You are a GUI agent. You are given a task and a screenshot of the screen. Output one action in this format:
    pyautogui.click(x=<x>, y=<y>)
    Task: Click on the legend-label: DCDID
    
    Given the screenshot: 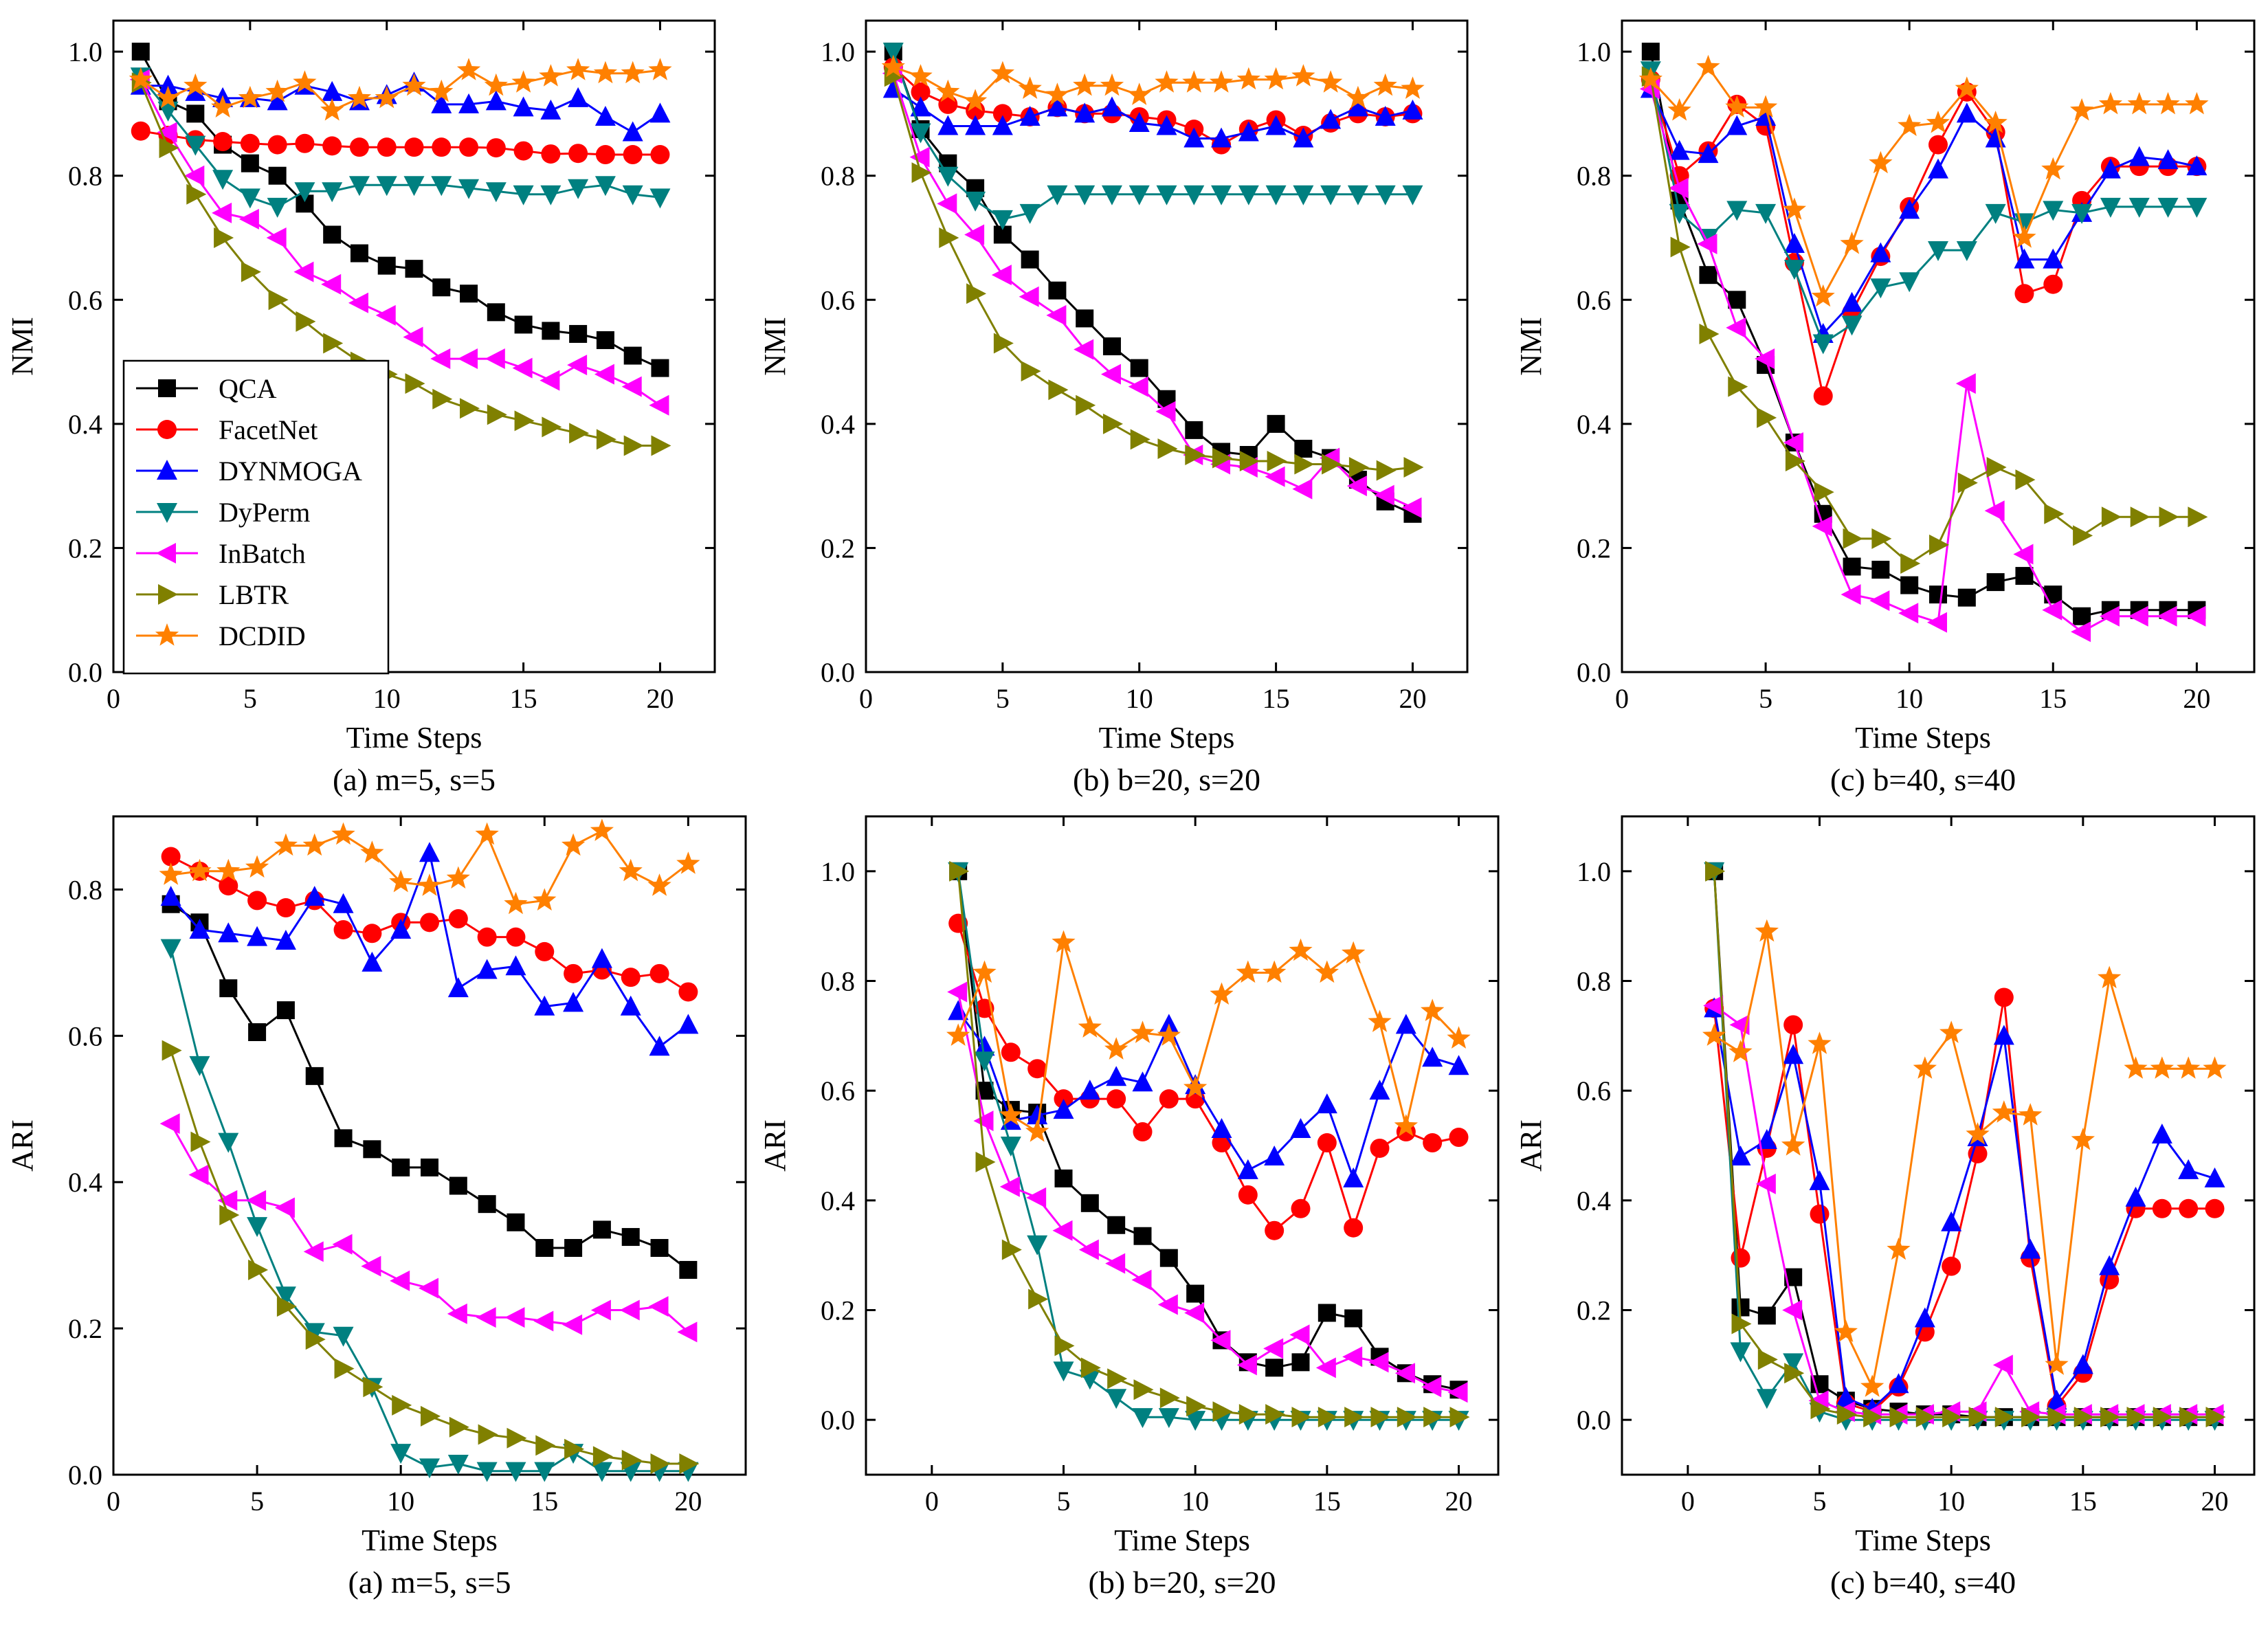 What is the action you would take?
    pyautogui.click(x=262, y=636)
    